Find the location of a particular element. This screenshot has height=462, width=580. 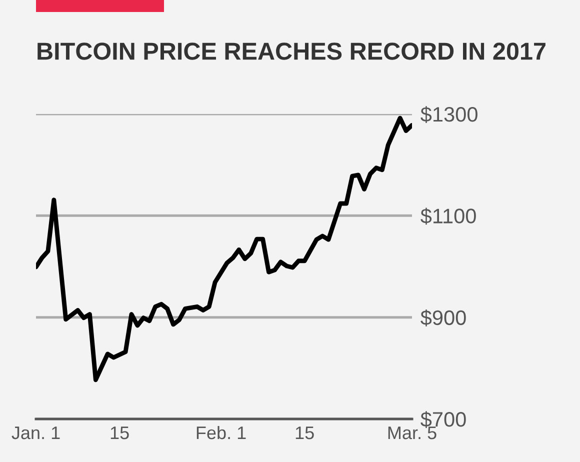

chart-title: BITCOIN PRICE REACHES RECORD IN 2017 is located at coordinates (292, 51).